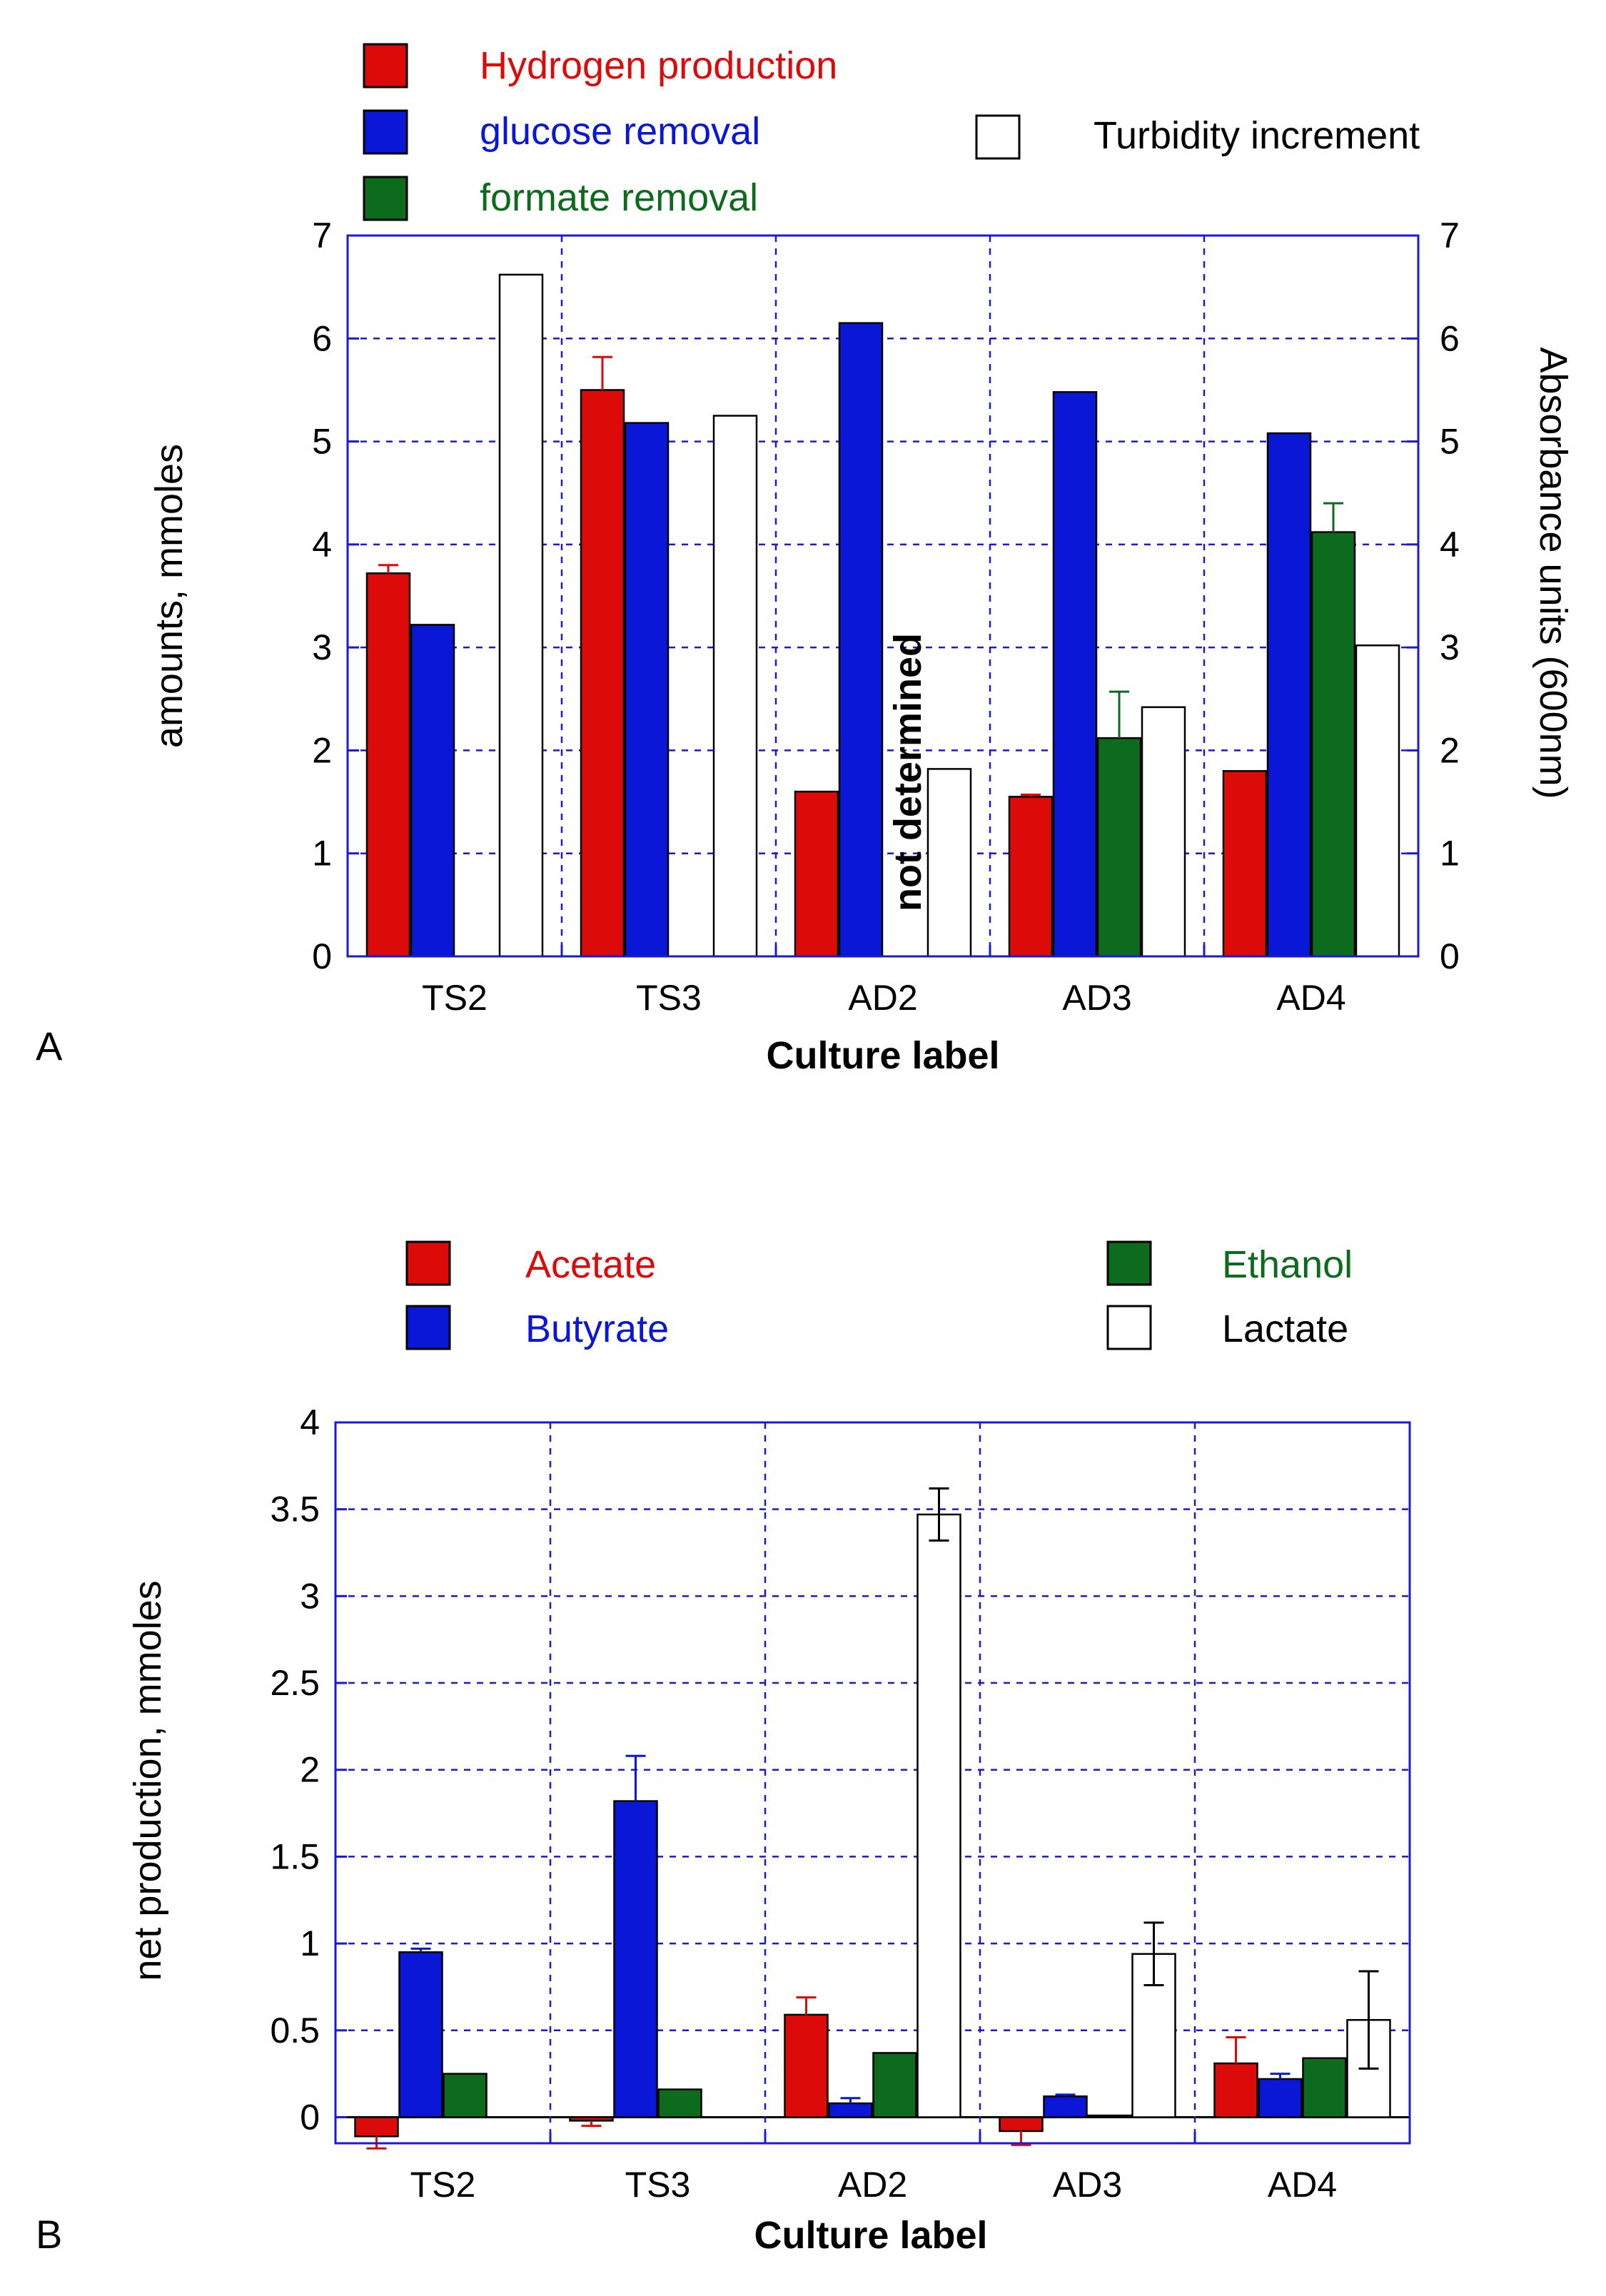  What do you see at coordinates (1450, 236) in the screenshot?
I see `y2-tick-label: 7` at bounding box center [1450, 236].